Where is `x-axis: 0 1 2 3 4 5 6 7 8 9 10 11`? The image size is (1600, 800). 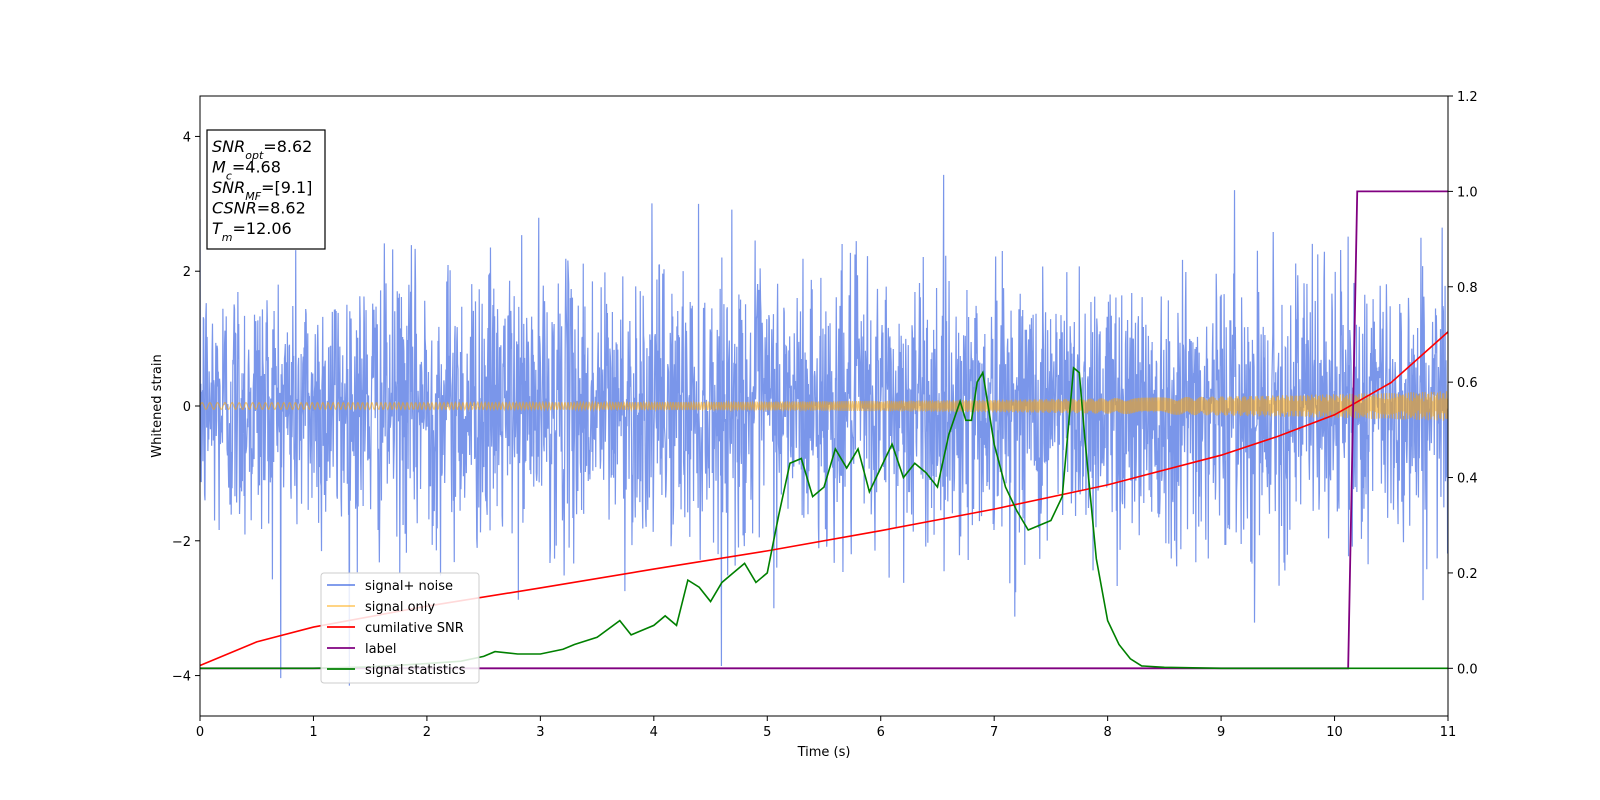
x-axis: 0 1 2 3 4 5 6 7 8 9 10 11 is located at coordinates (826, 728).